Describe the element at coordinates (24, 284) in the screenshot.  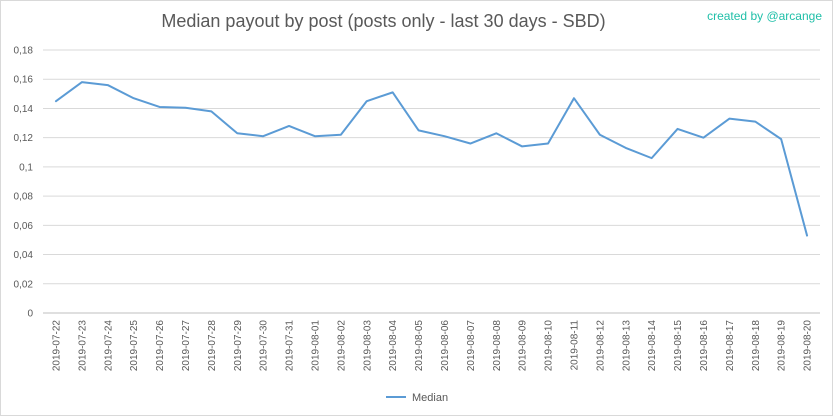
I see `y-tick-label: 0,02` at that location.